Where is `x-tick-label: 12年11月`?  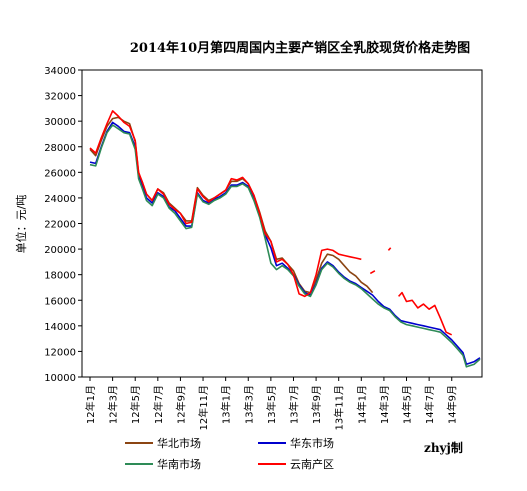
x-tick-label: 12年11月 is located at coordinates (203, 407).